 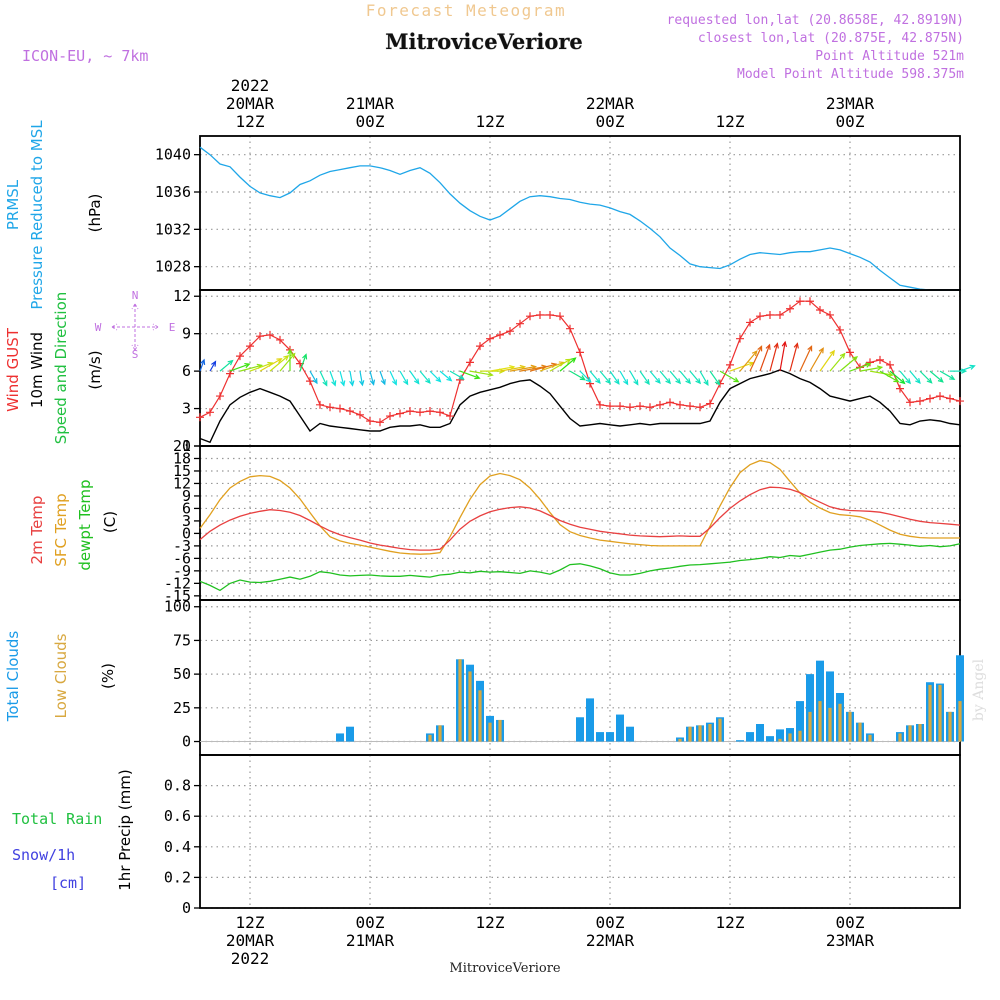 I want to click on wind-dir-label: Speed and Direction, so click(x=61, y=368).